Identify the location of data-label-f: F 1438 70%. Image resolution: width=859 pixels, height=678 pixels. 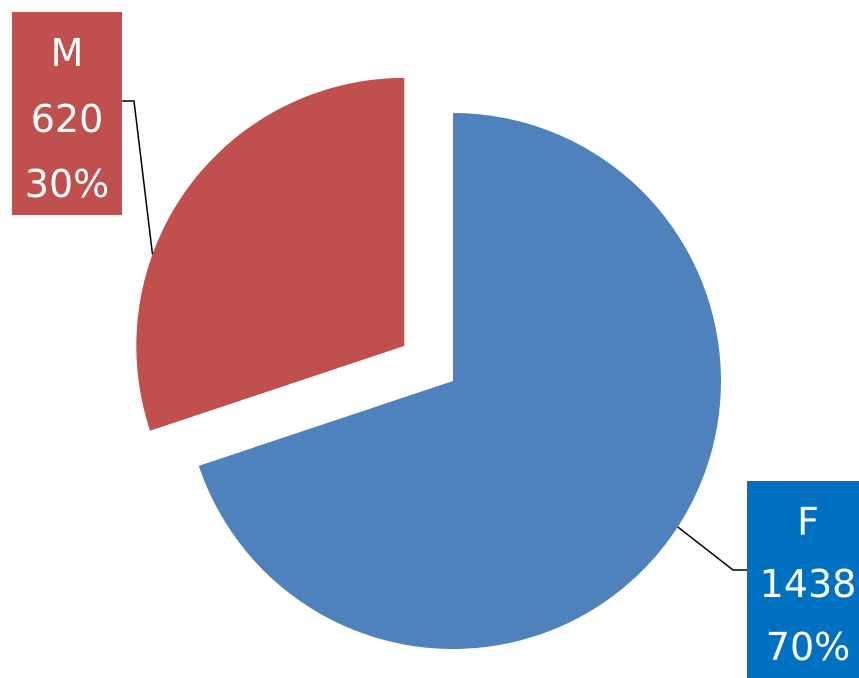
(803, 579).